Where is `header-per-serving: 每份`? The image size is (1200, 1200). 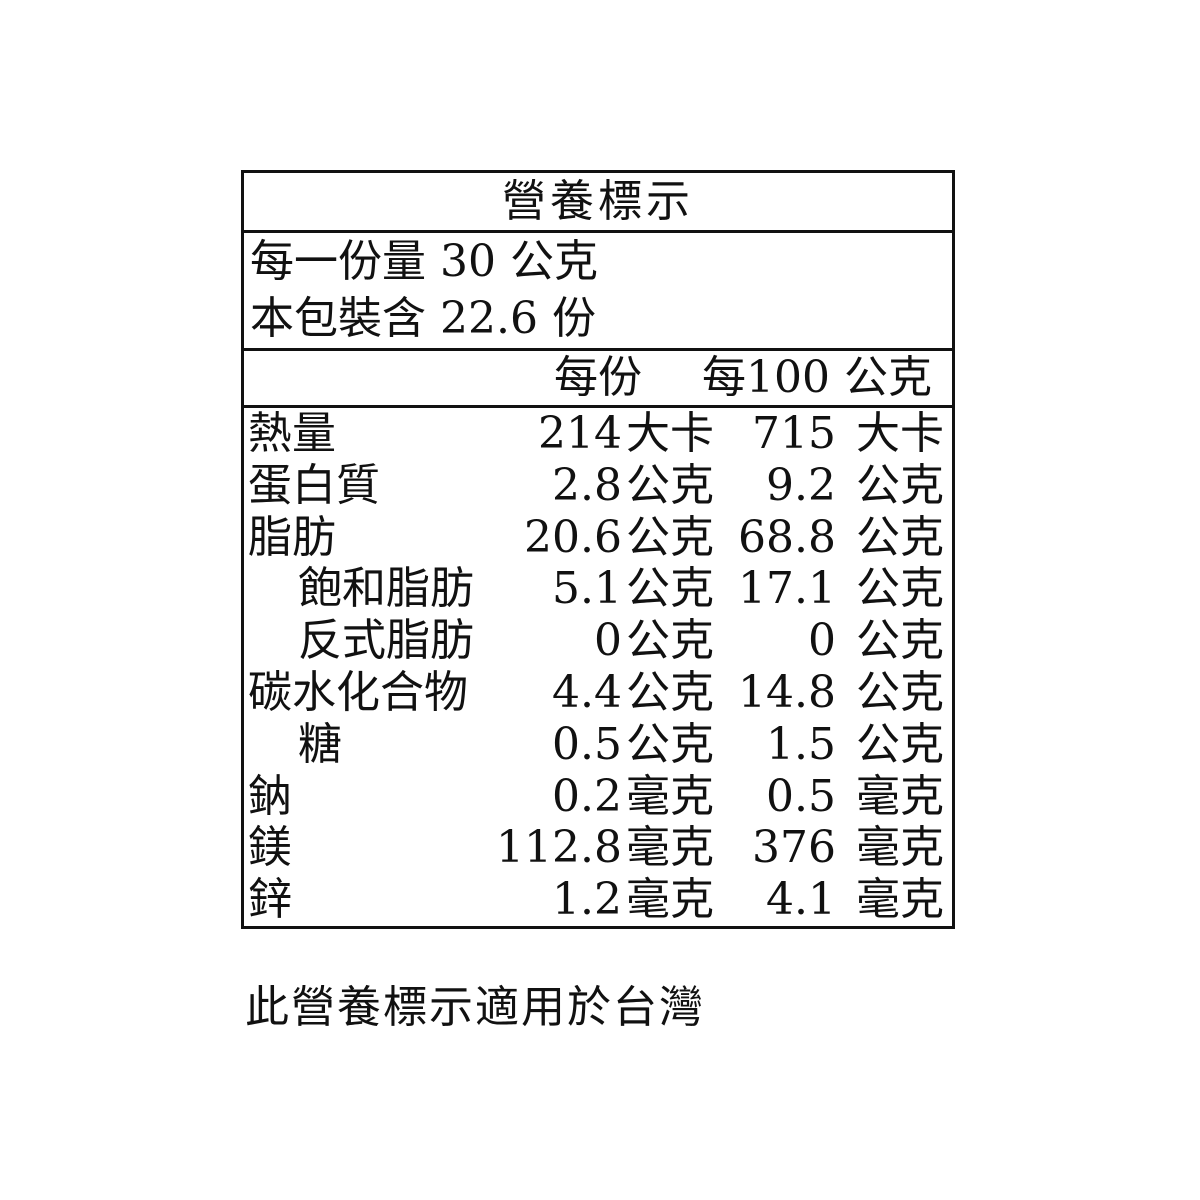 header-per-serving: 每份 is located at coordinates (598, 377).